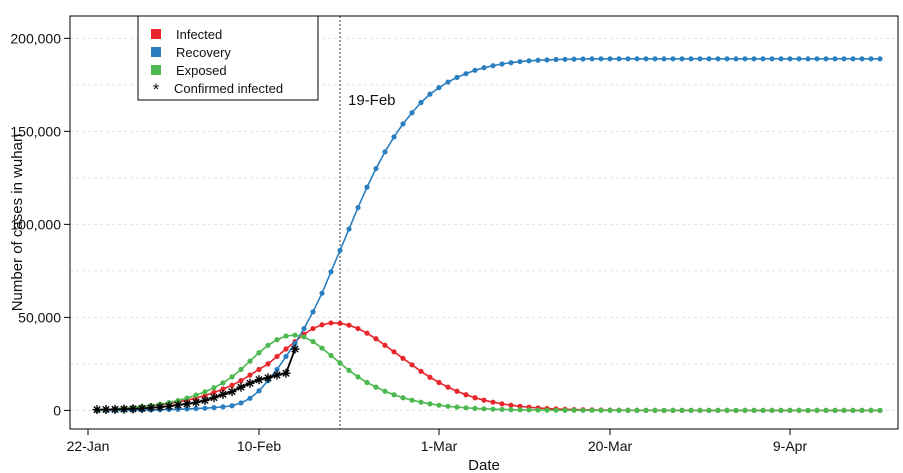  I want to click on y-tick-label: 0, so click(57, 410).